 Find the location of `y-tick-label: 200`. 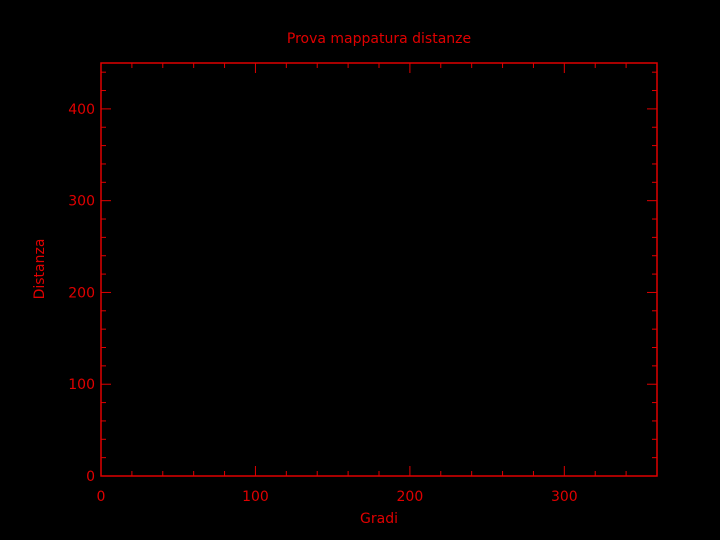

y-tick-label: 200 is located at coordinates (81, 293).